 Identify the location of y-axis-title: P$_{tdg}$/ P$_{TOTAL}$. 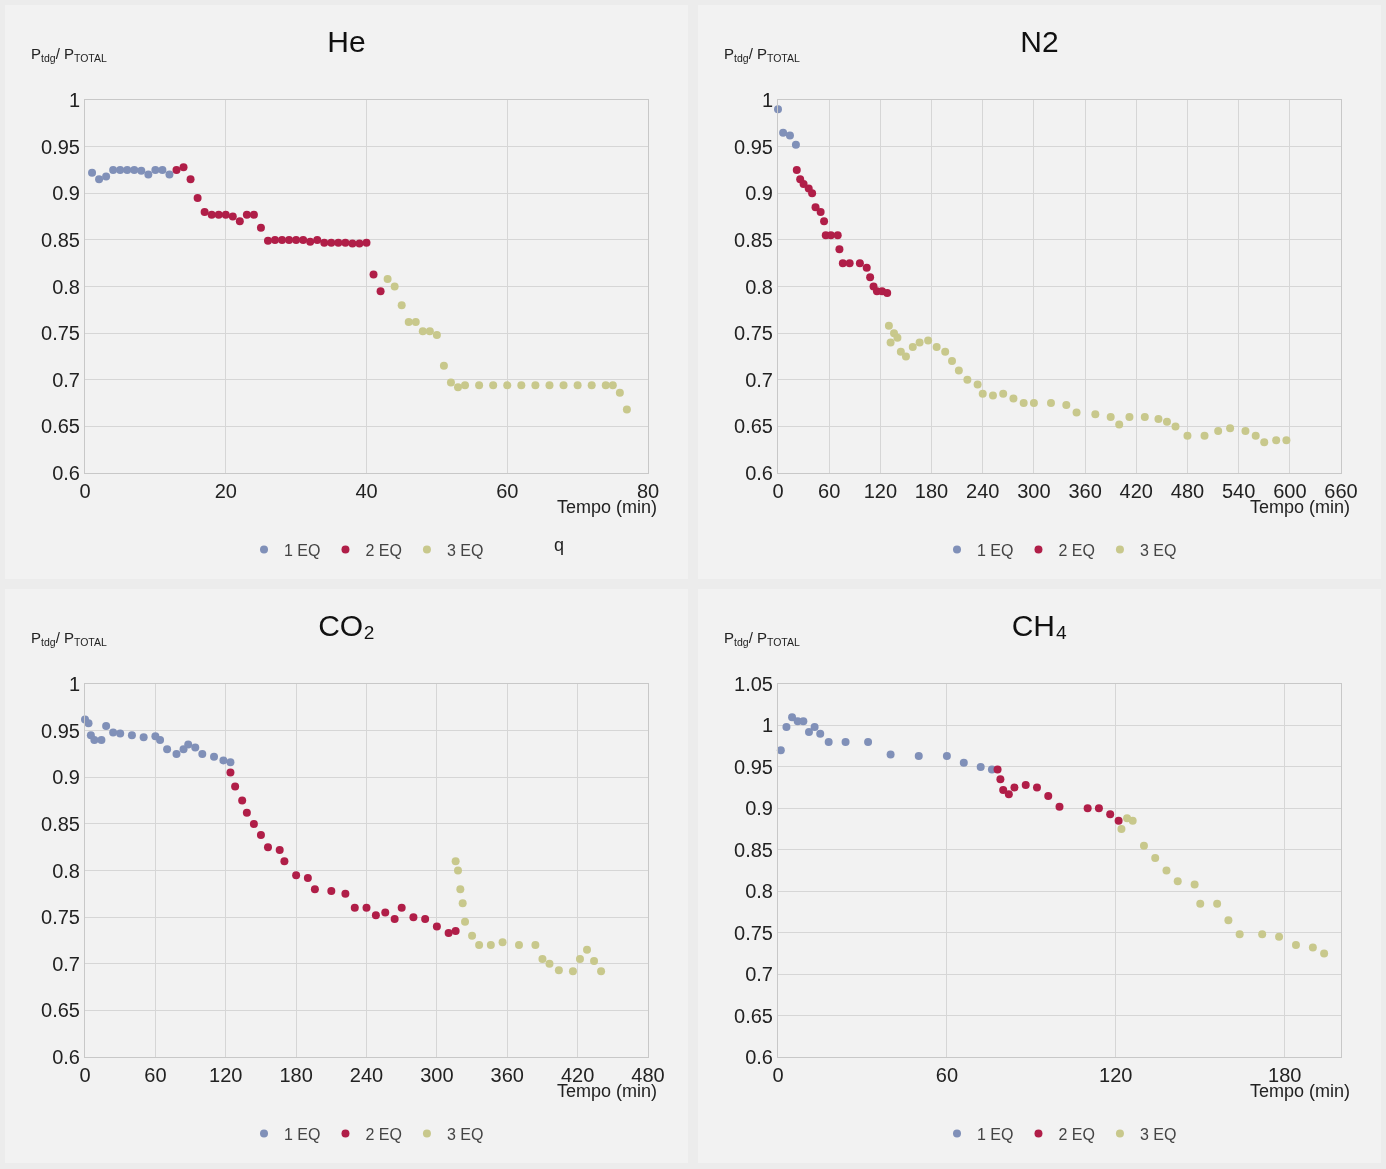
(762, 639).